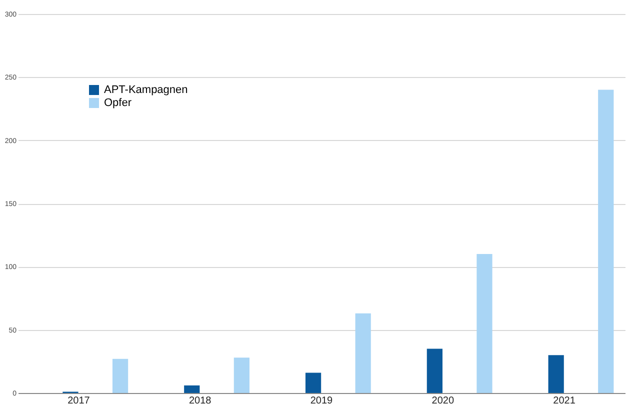 This screenshot has height=409, width=633. What do you see at coordinates (564, 401) in the screenshot?
I see `x-tick-label: 2021` at bounding box center [564, 401].